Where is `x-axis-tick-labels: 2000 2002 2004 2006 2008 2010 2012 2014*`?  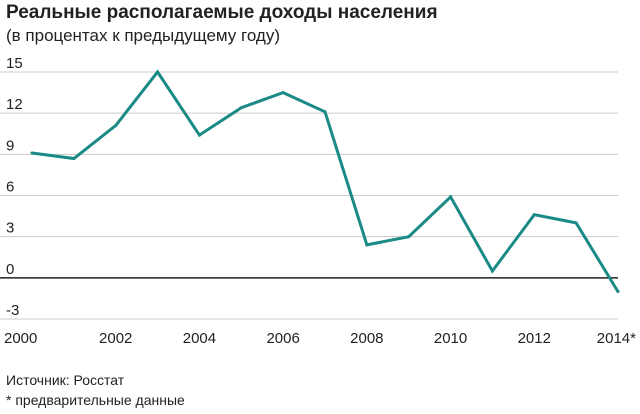 x-axis-tick-labels: 2000 2002 2004 2006 2008 2010 2012 2014* is located at coordinates (320, 338).